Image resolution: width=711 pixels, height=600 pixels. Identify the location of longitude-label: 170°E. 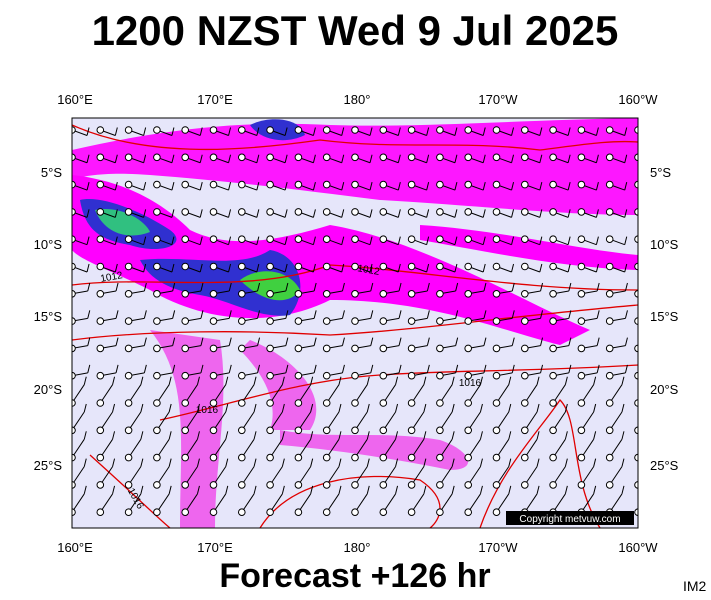
(215, 547).